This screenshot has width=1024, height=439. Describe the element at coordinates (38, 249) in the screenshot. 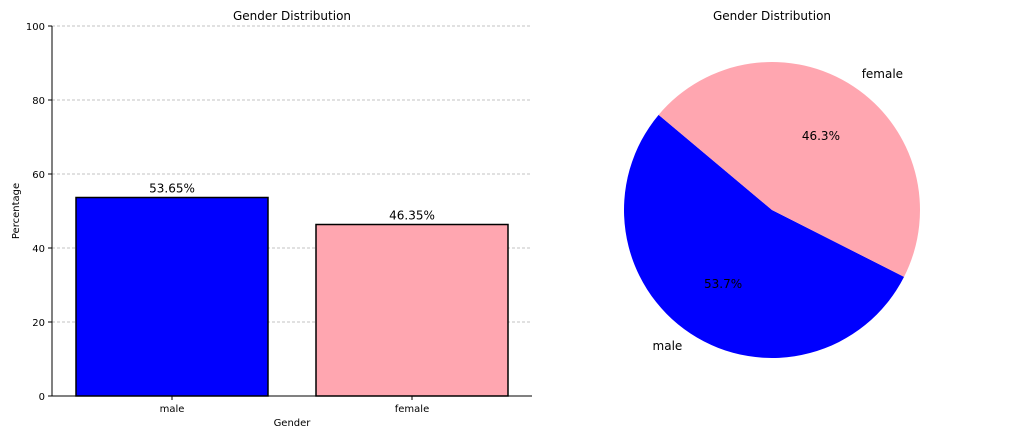

I see `y-tick-label: 40` at that location.